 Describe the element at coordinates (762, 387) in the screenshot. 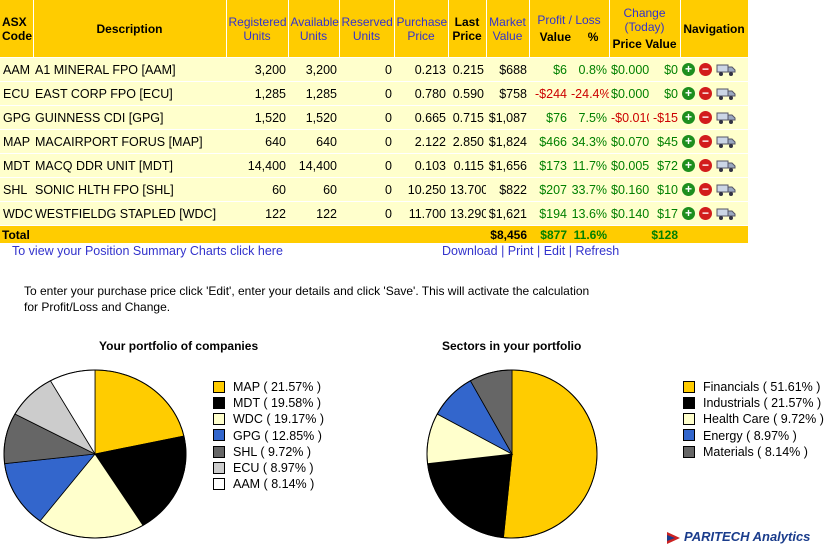

I see `legend-label: Financials ( 51.61% )` at that location.